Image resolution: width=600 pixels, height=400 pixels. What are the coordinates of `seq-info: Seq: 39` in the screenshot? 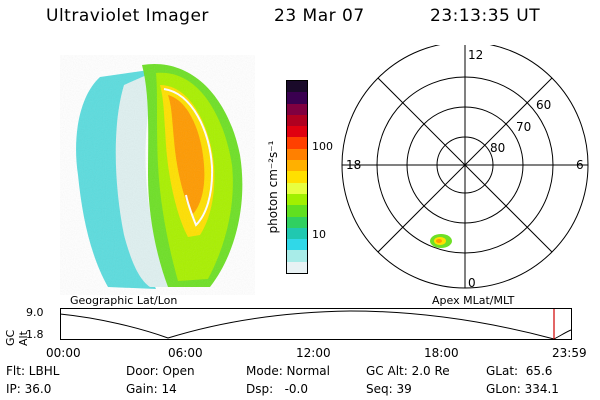 It's located at (389, 389).